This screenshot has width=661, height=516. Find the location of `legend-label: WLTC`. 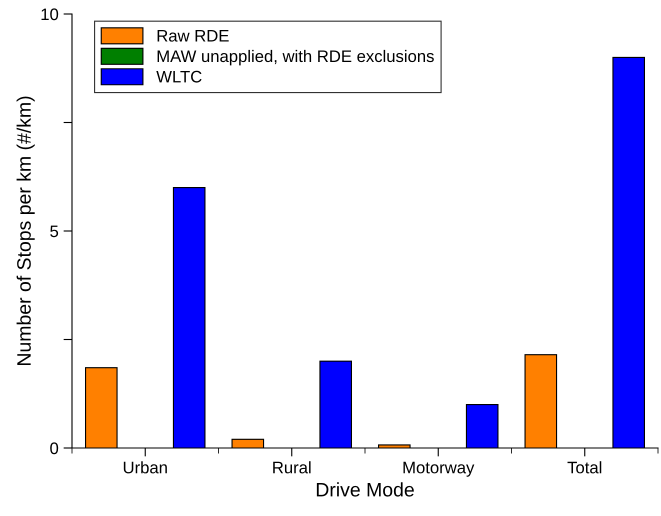

legend-label: WLTC is located at coordinates (179, 76).